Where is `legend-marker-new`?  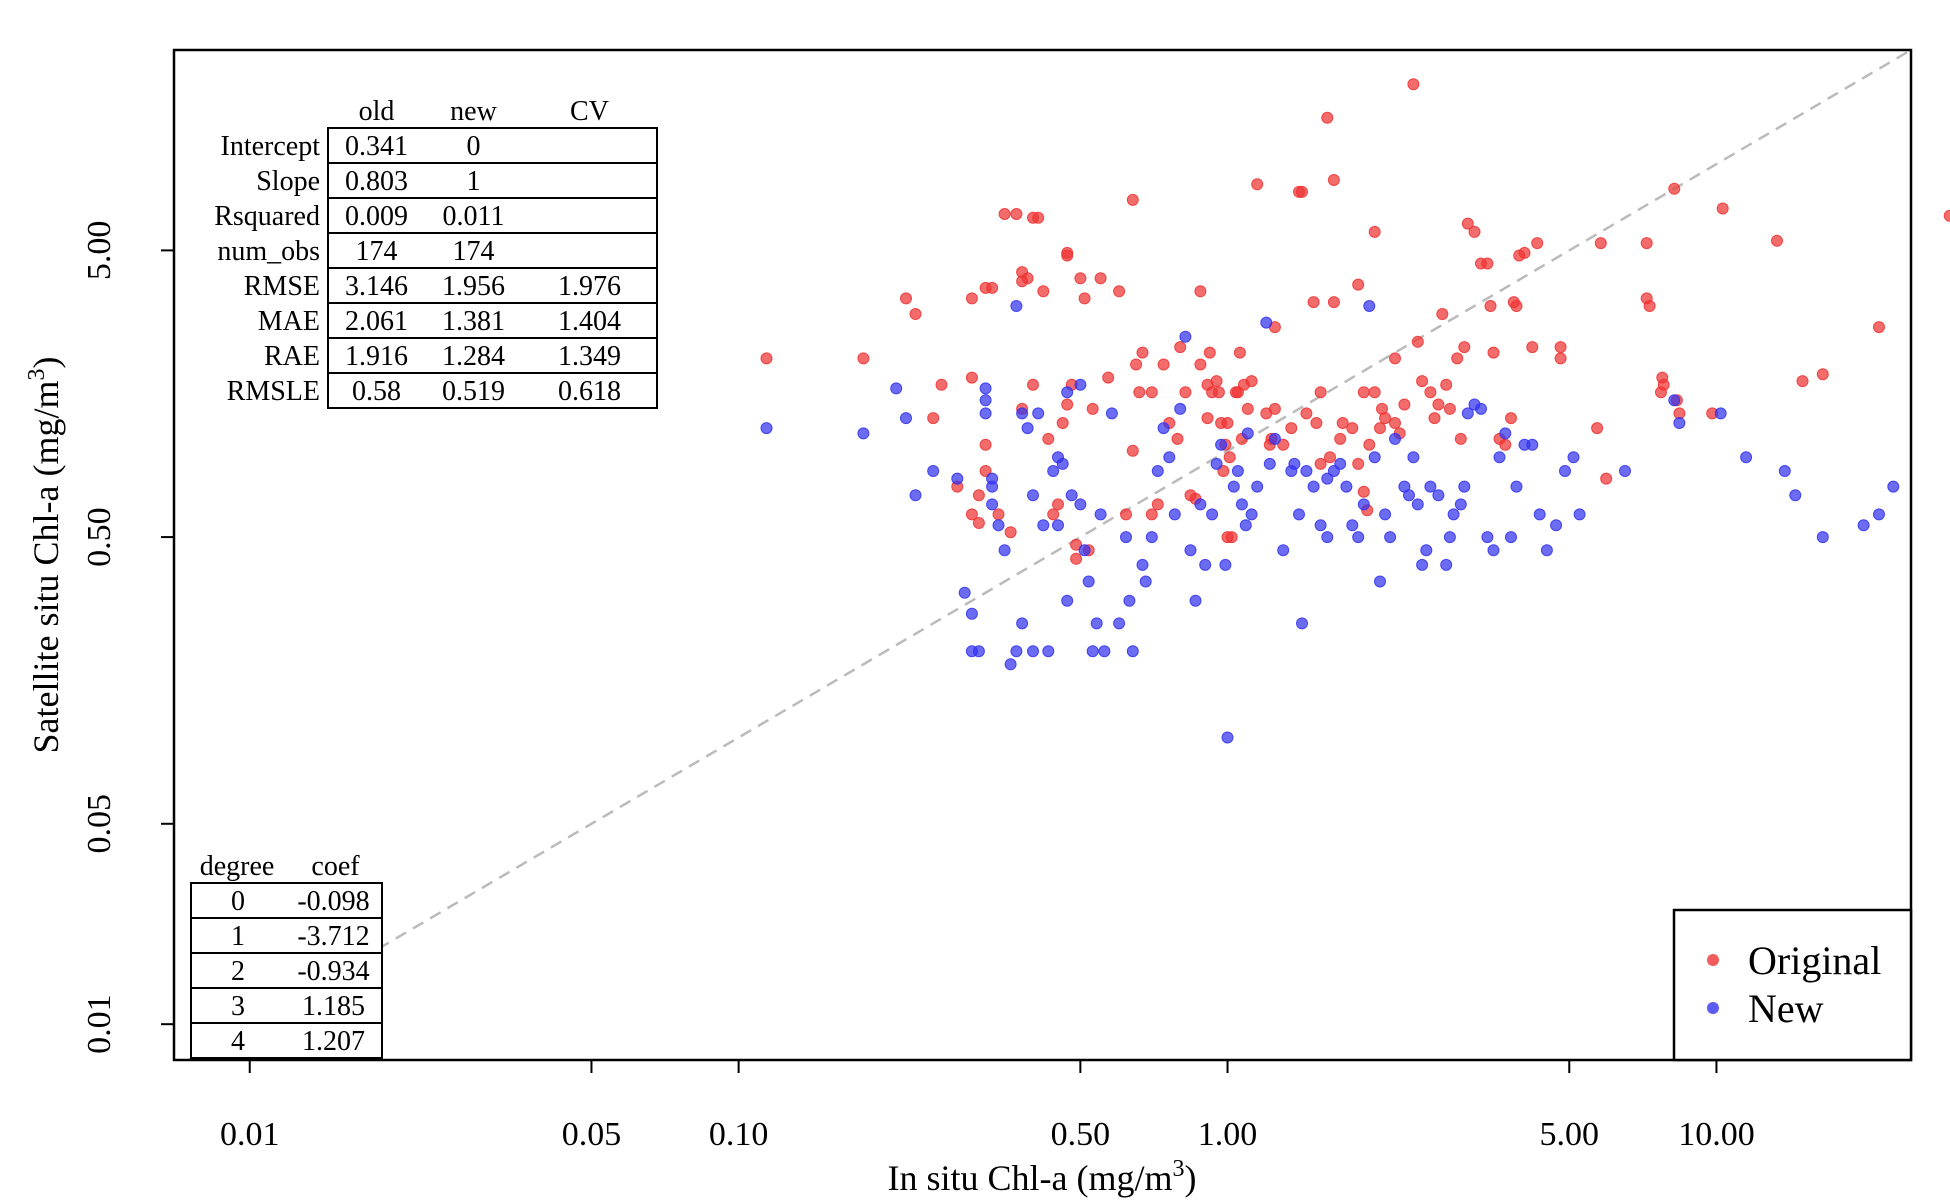
legend-marker-new is located at coordinates (1713, 1008).